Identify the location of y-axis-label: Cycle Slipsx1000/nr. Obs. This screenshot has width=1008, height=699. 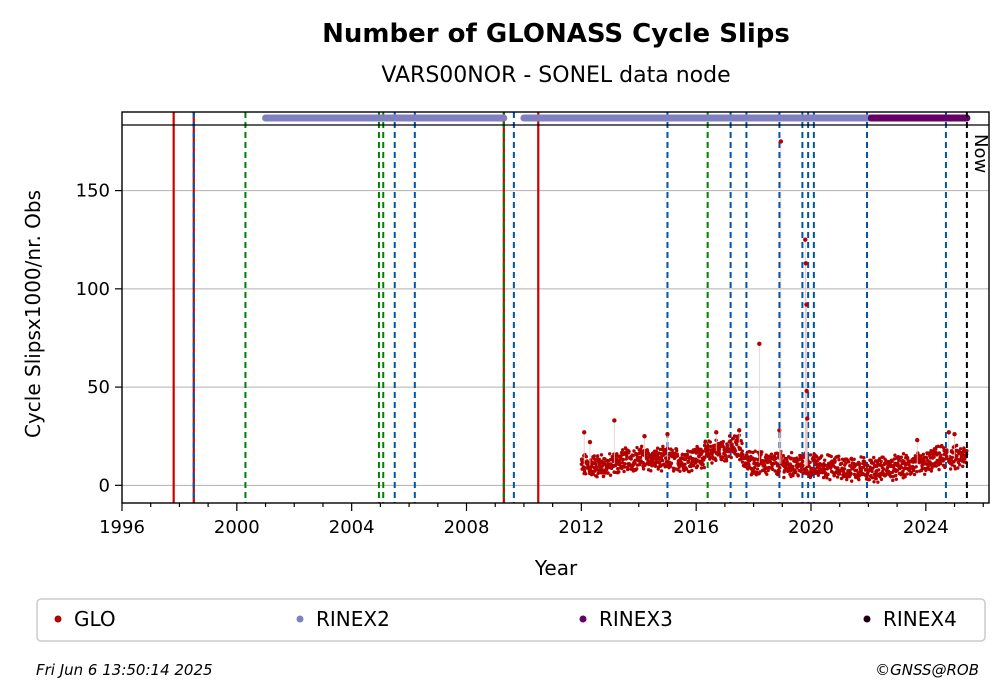
(33, 314).